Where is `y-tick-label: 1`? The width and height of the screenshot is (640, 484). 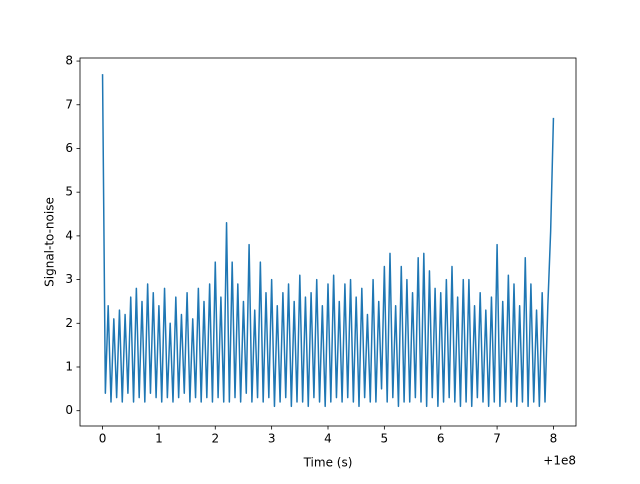 y-tick-label: 1 is located at coordinates (69, 366).